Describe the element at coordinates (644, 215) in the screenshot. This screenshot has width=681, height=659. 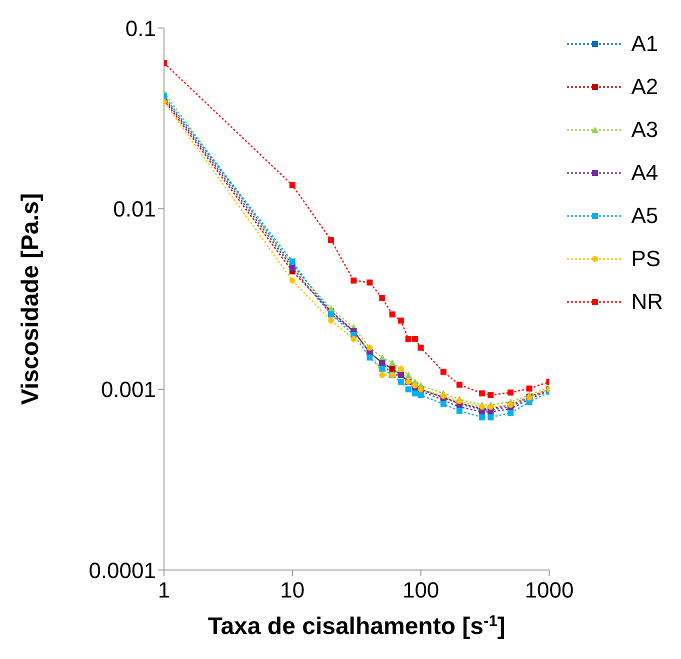
I see `legend-label: A5` at that location.